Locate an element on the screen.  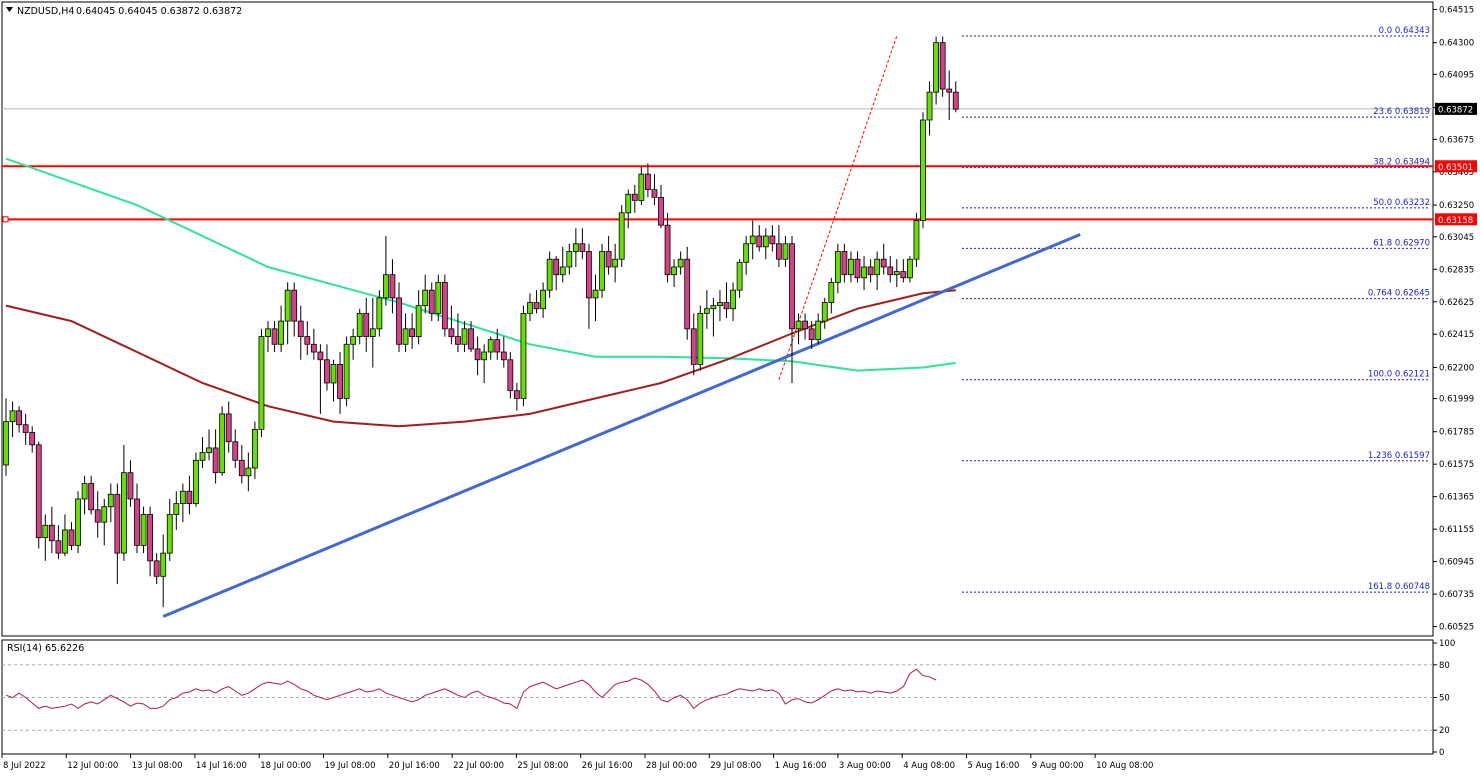
price-tick-label: 0.62625 is located at coordinates (1456, 303).